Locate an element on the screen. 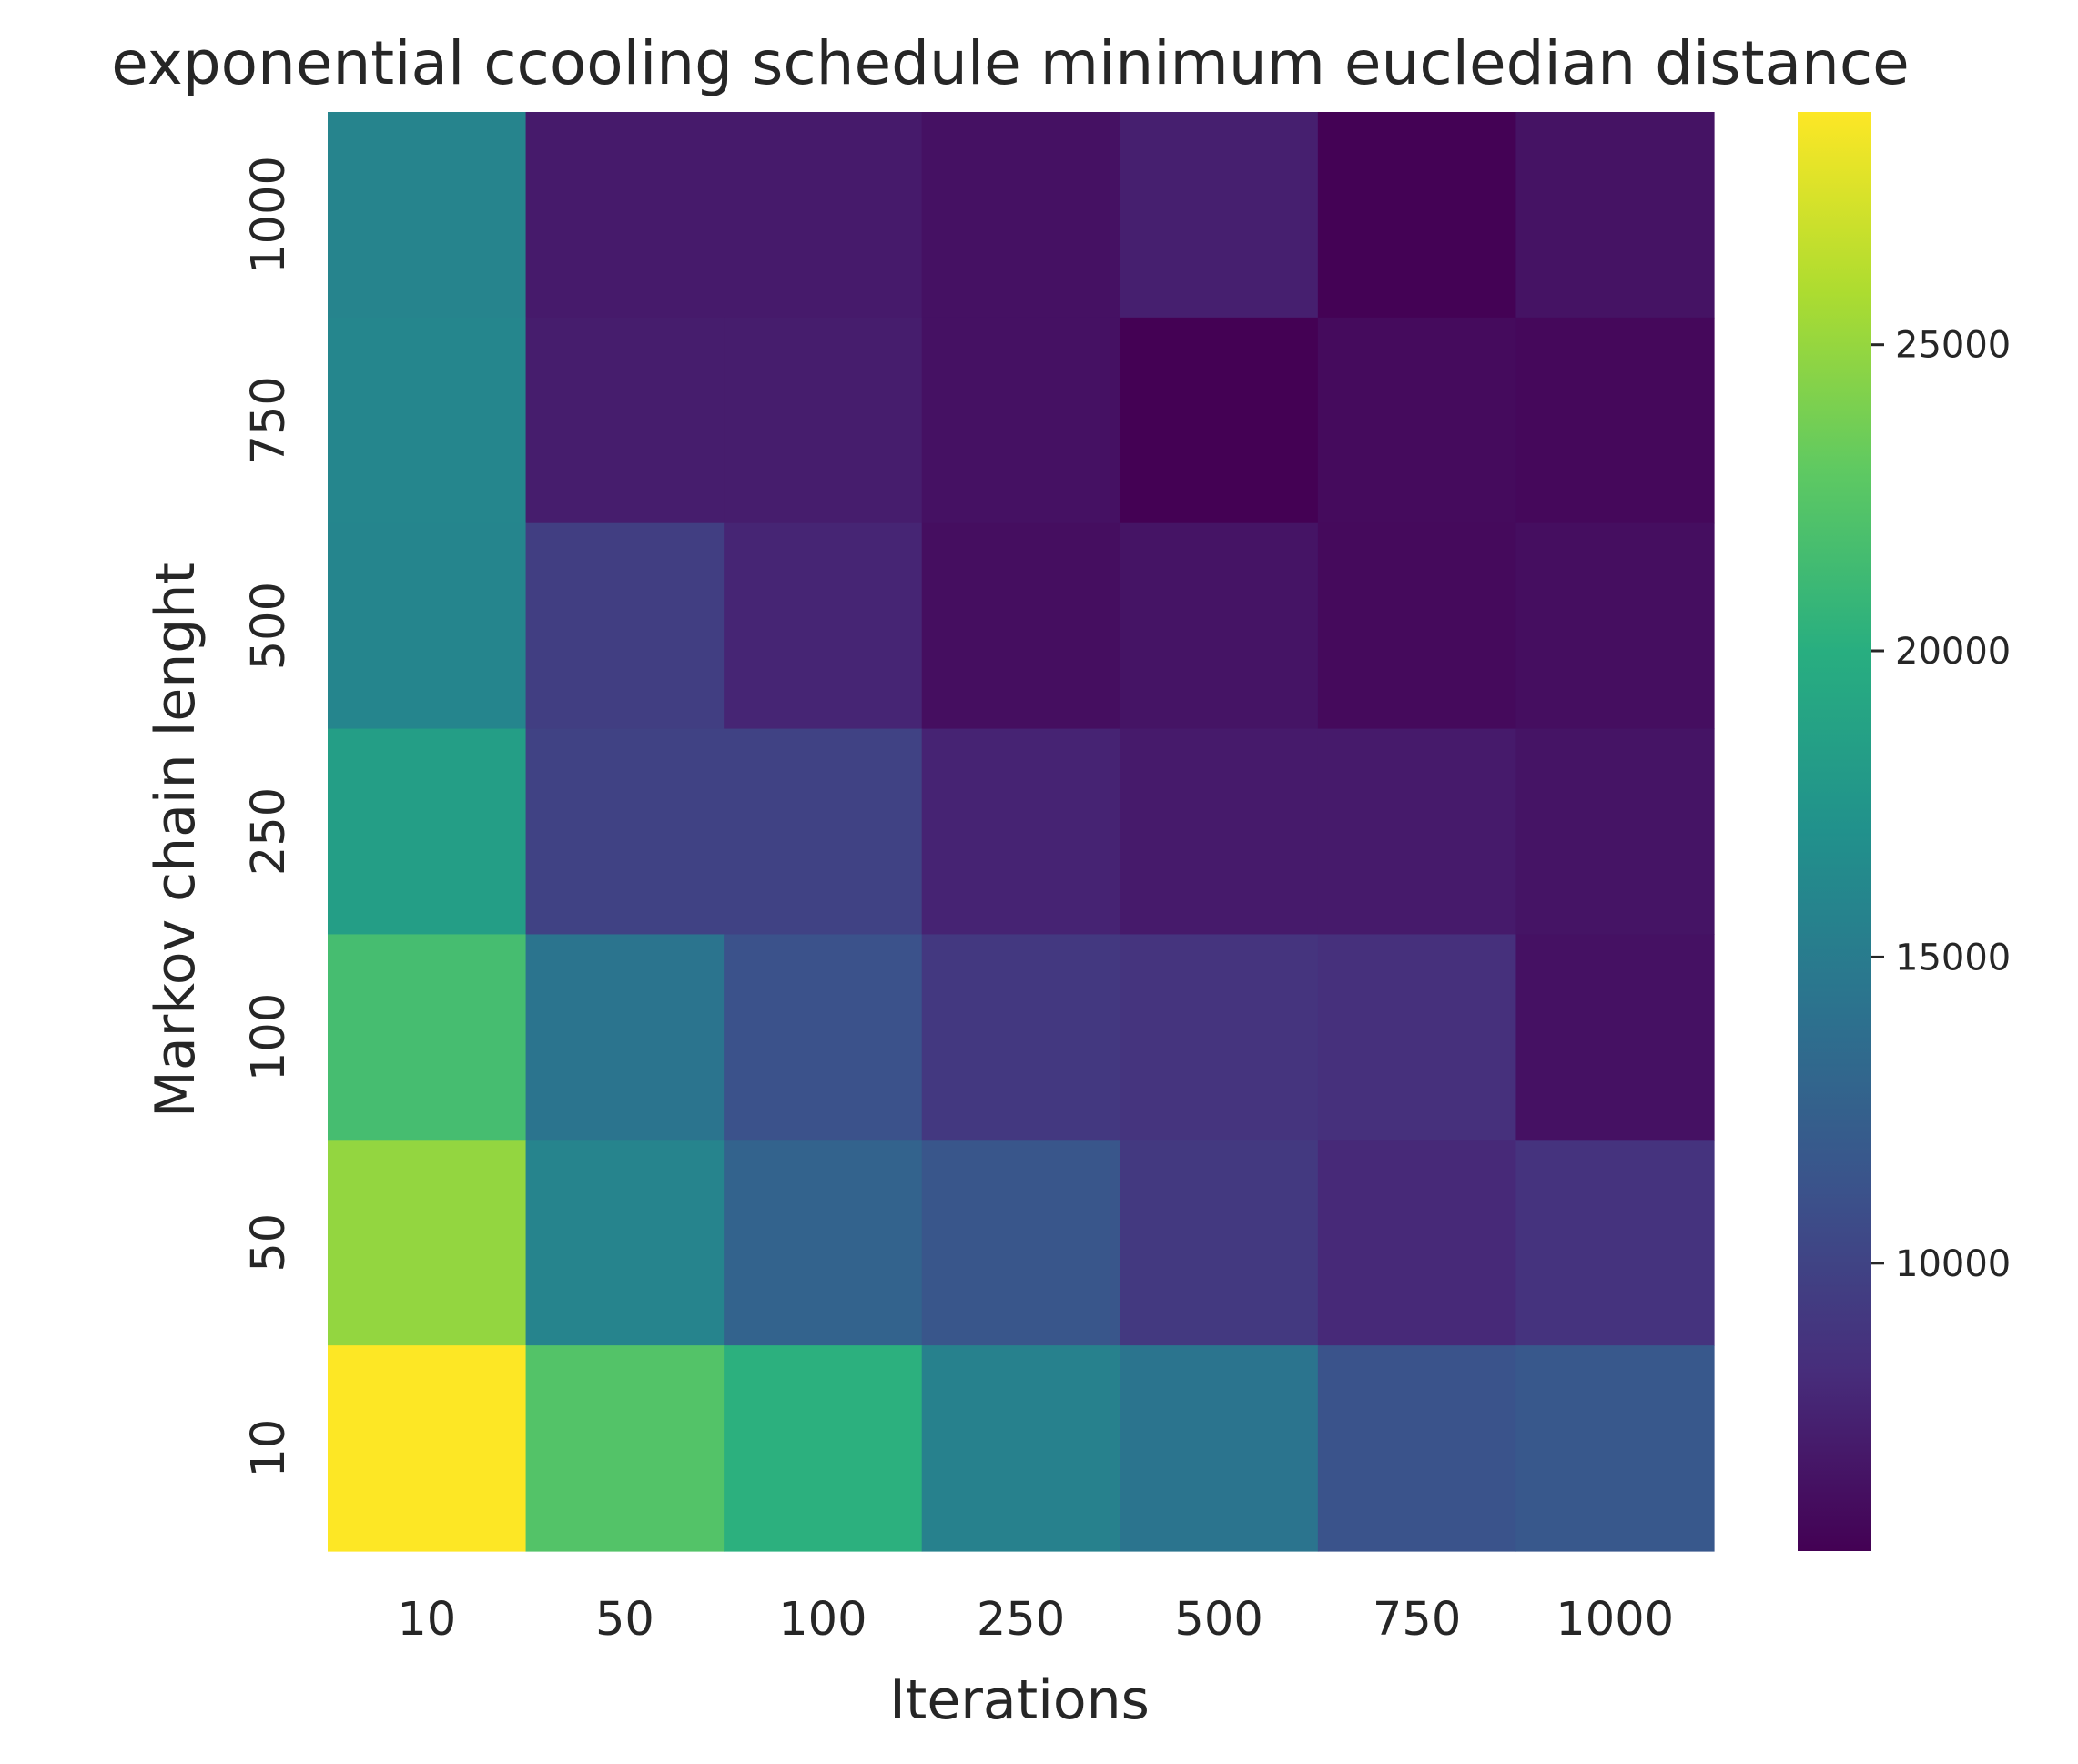 The height and width of the screenshot is (1764, 2078). colorbar-tick-label: 25000 is located at coordinates (1953, 346).